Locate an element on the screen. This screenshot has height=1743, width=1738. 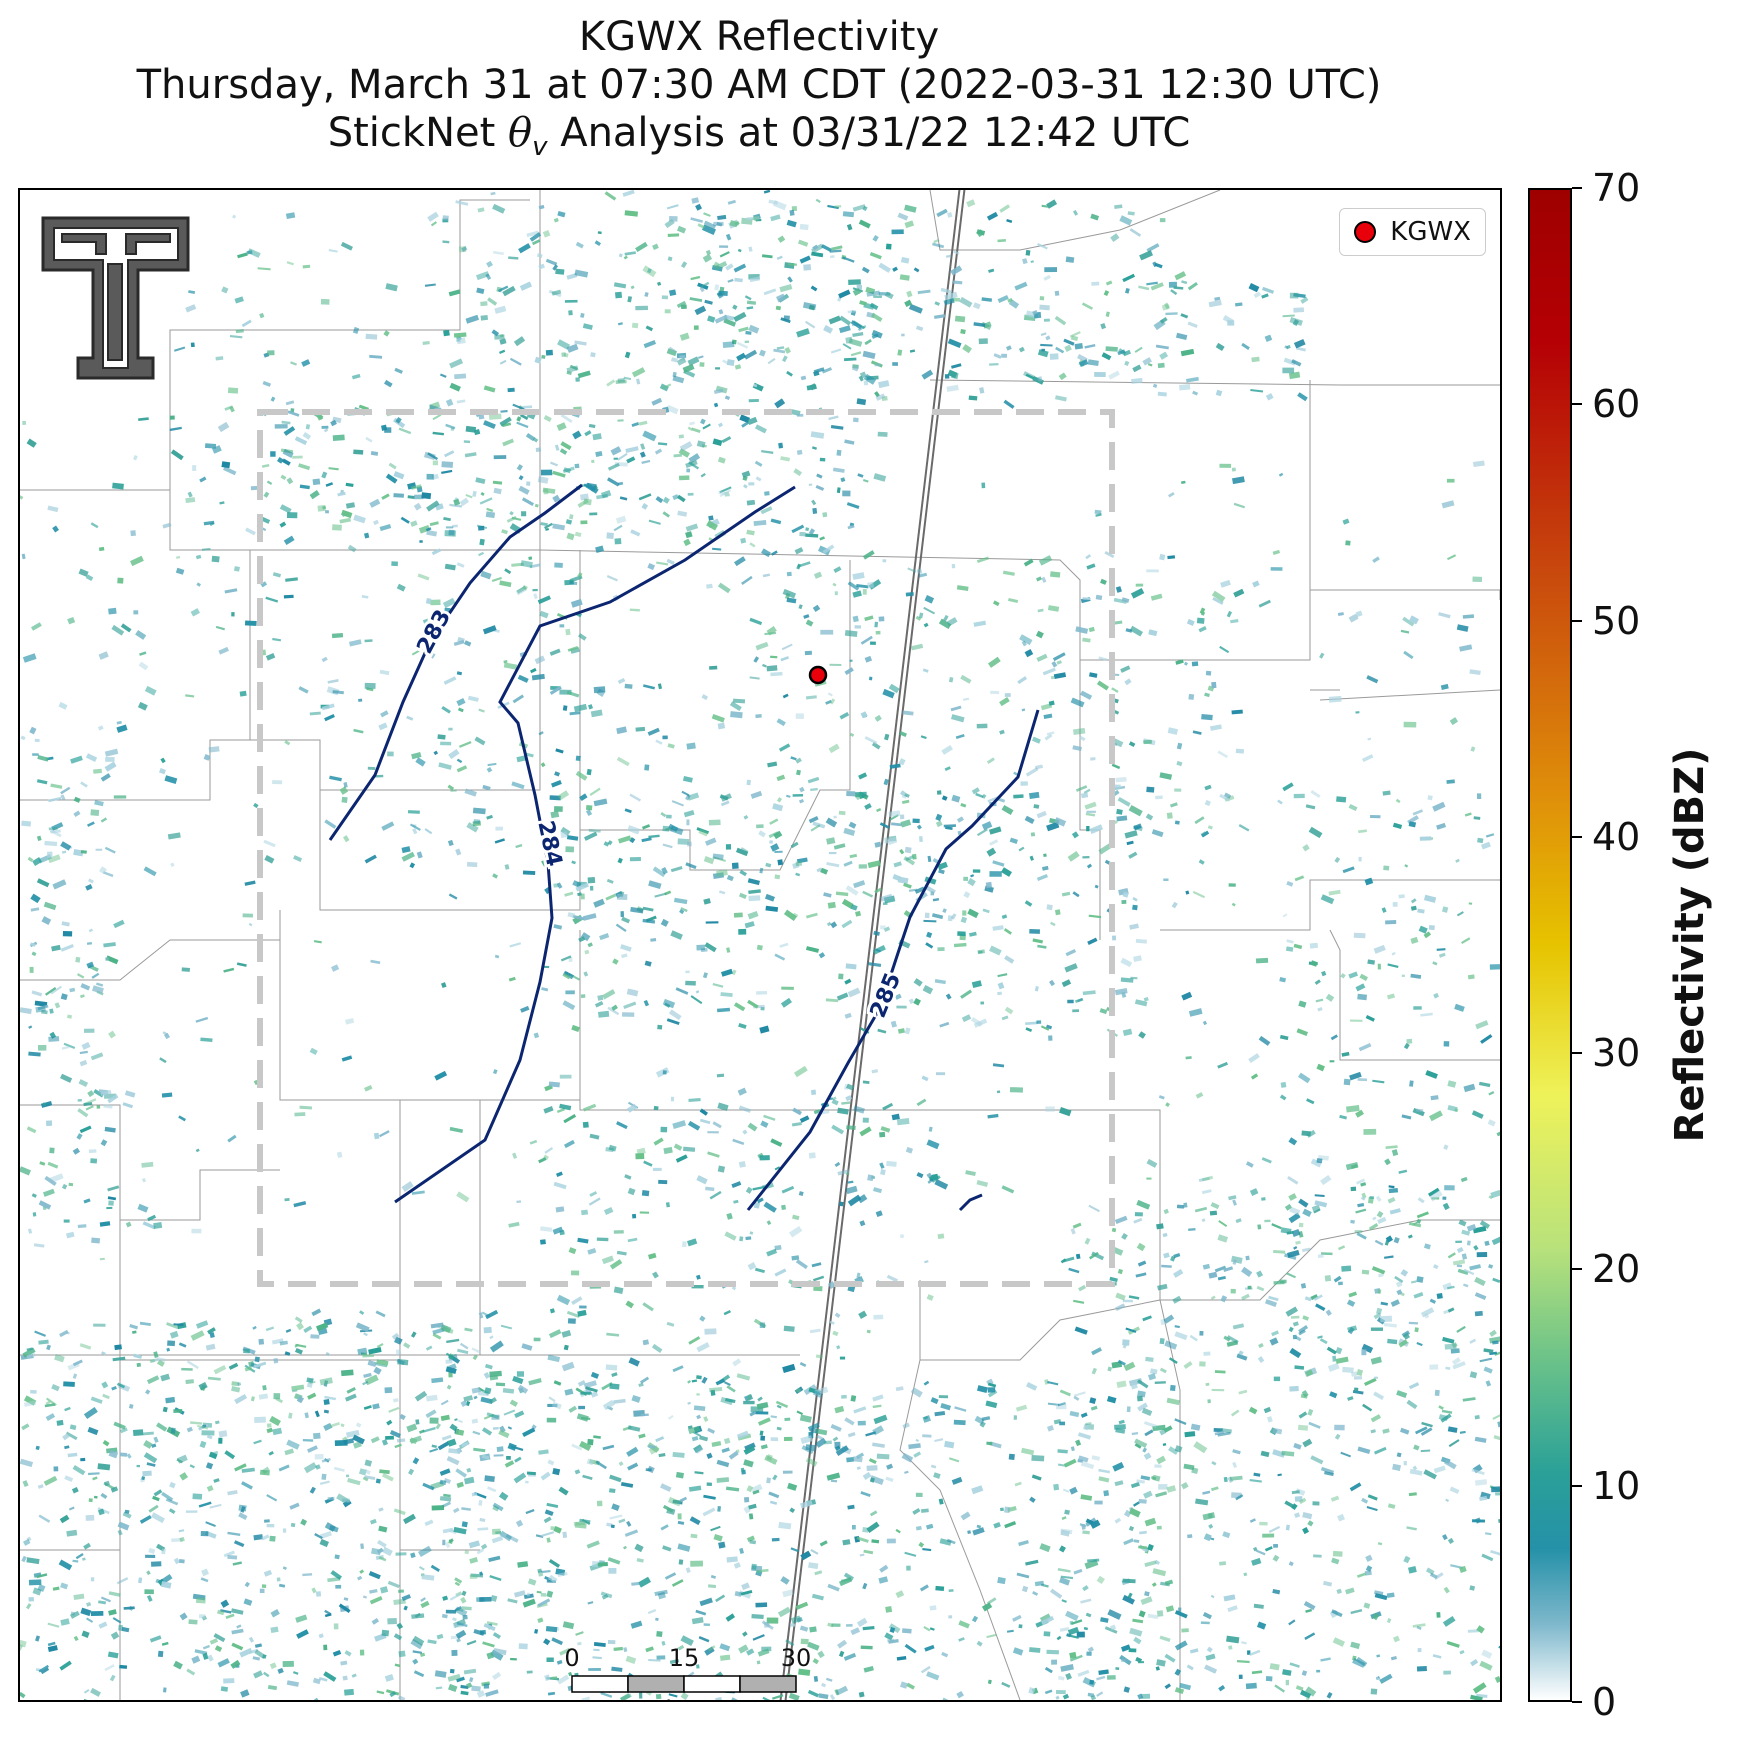
contour-284a is located at coordinates (595, 844).